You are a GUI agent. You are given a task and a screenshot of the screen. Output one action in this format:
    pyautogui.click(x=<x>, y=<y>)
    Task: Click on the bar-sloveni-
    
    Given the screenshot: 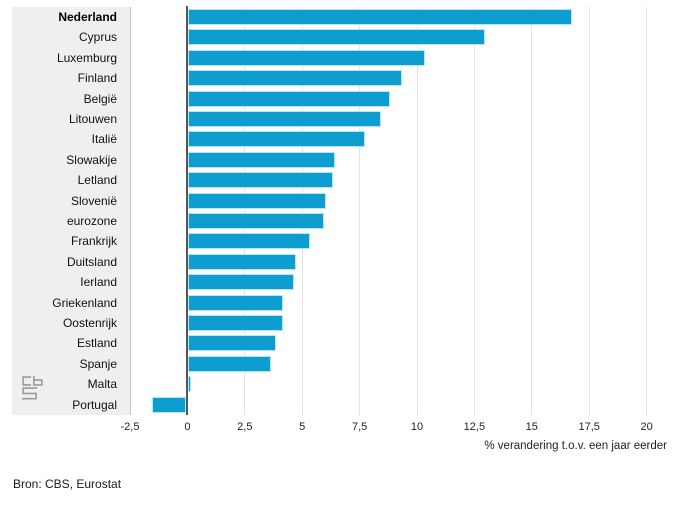 What is the action you would take?
    pyautogui.click(x=257, y=200)
    